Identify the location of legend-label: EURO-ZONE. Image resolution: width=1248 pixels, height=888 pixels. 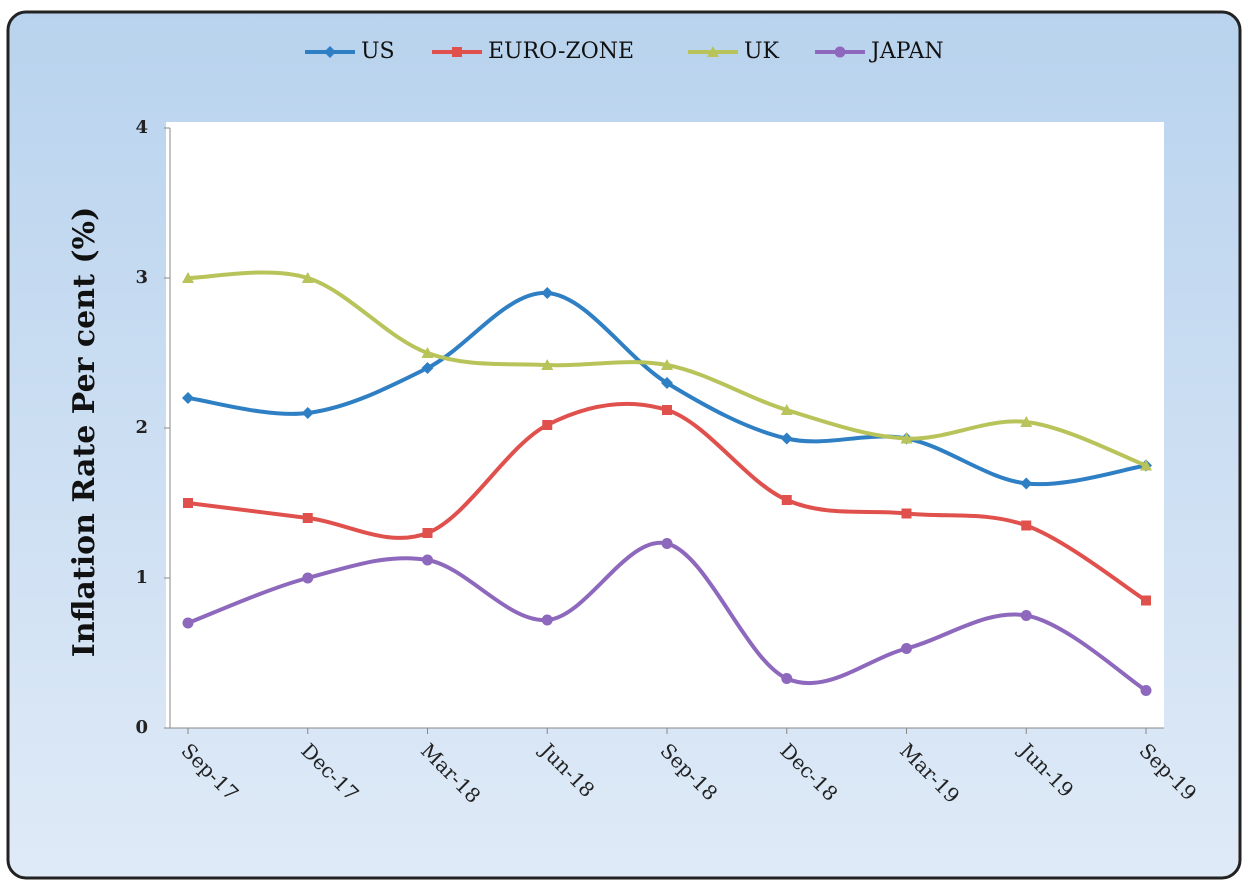
(561, 51).